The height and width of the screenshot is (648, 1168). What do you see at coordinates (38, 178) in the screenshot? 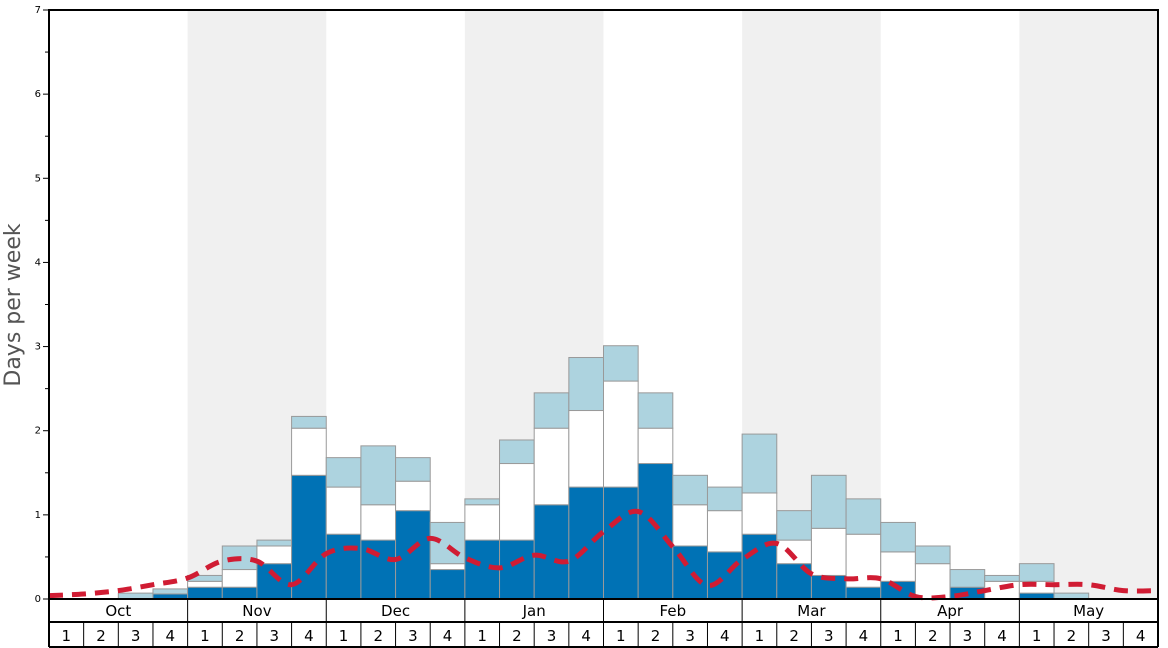
I see `y-tick-label: 5` at bounding box center [38, 178].